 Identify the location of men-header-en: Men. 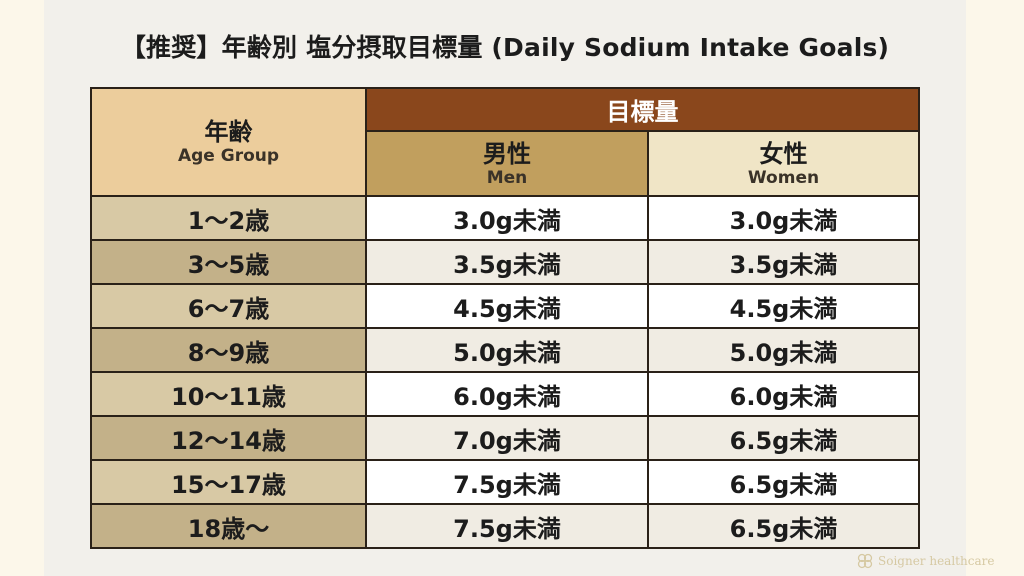
(507, 177).